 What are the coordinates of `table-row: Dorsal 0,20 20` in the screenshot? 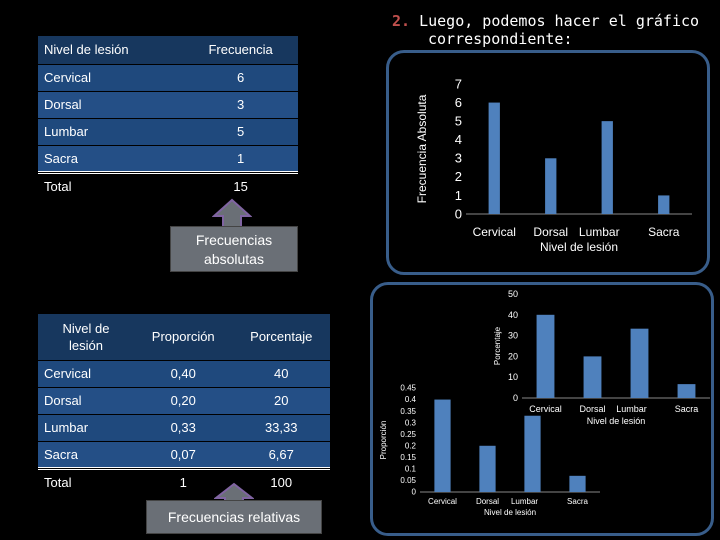 It's located at (184, 400).